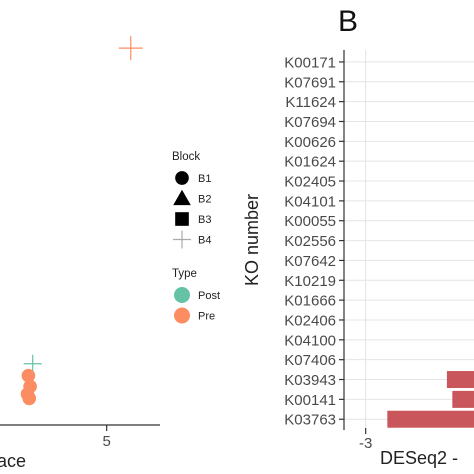 The image size is (474, 474). Describe the element at coordinates (184, 274) in the screenshot. I see `legend-type-title: Type` at that location.